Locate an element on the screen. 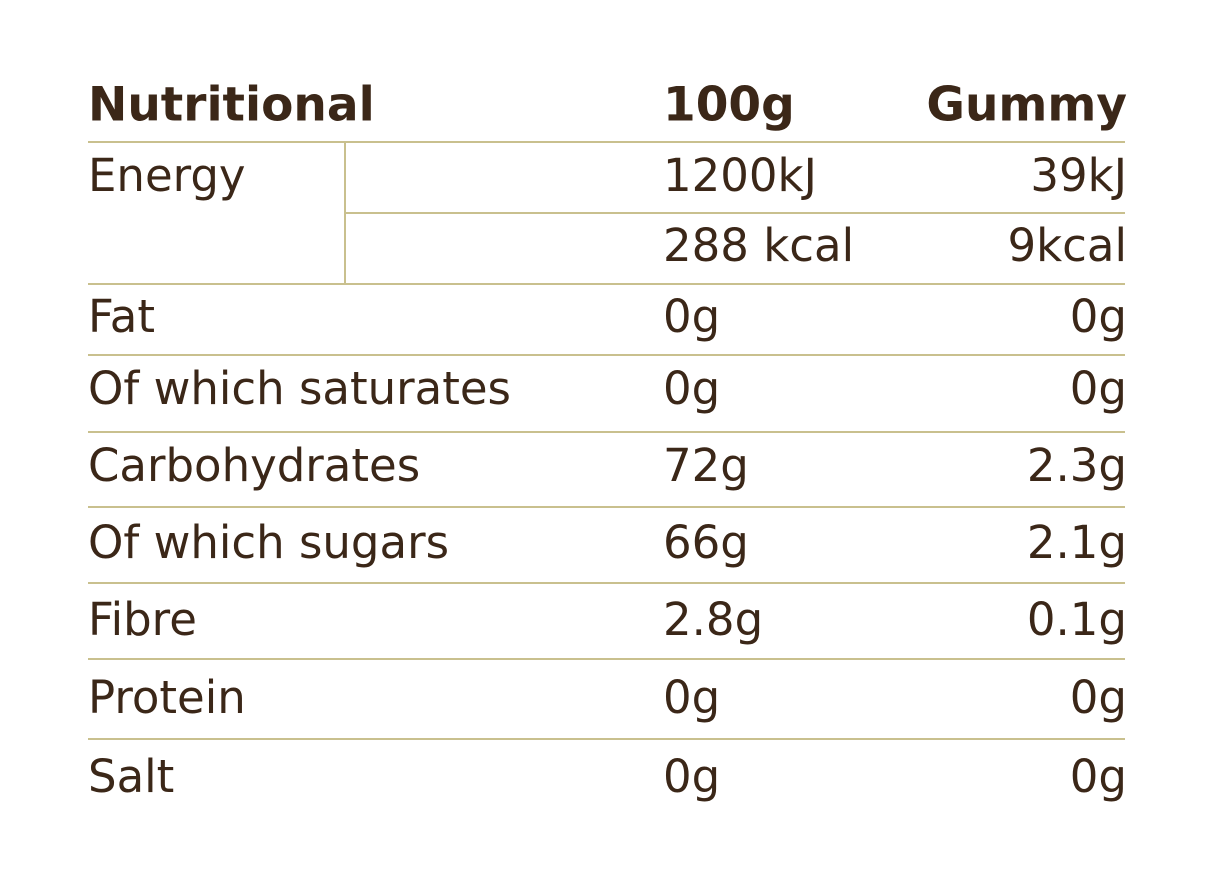  cell-value: 2.8g is located at coordinates (713, 619).